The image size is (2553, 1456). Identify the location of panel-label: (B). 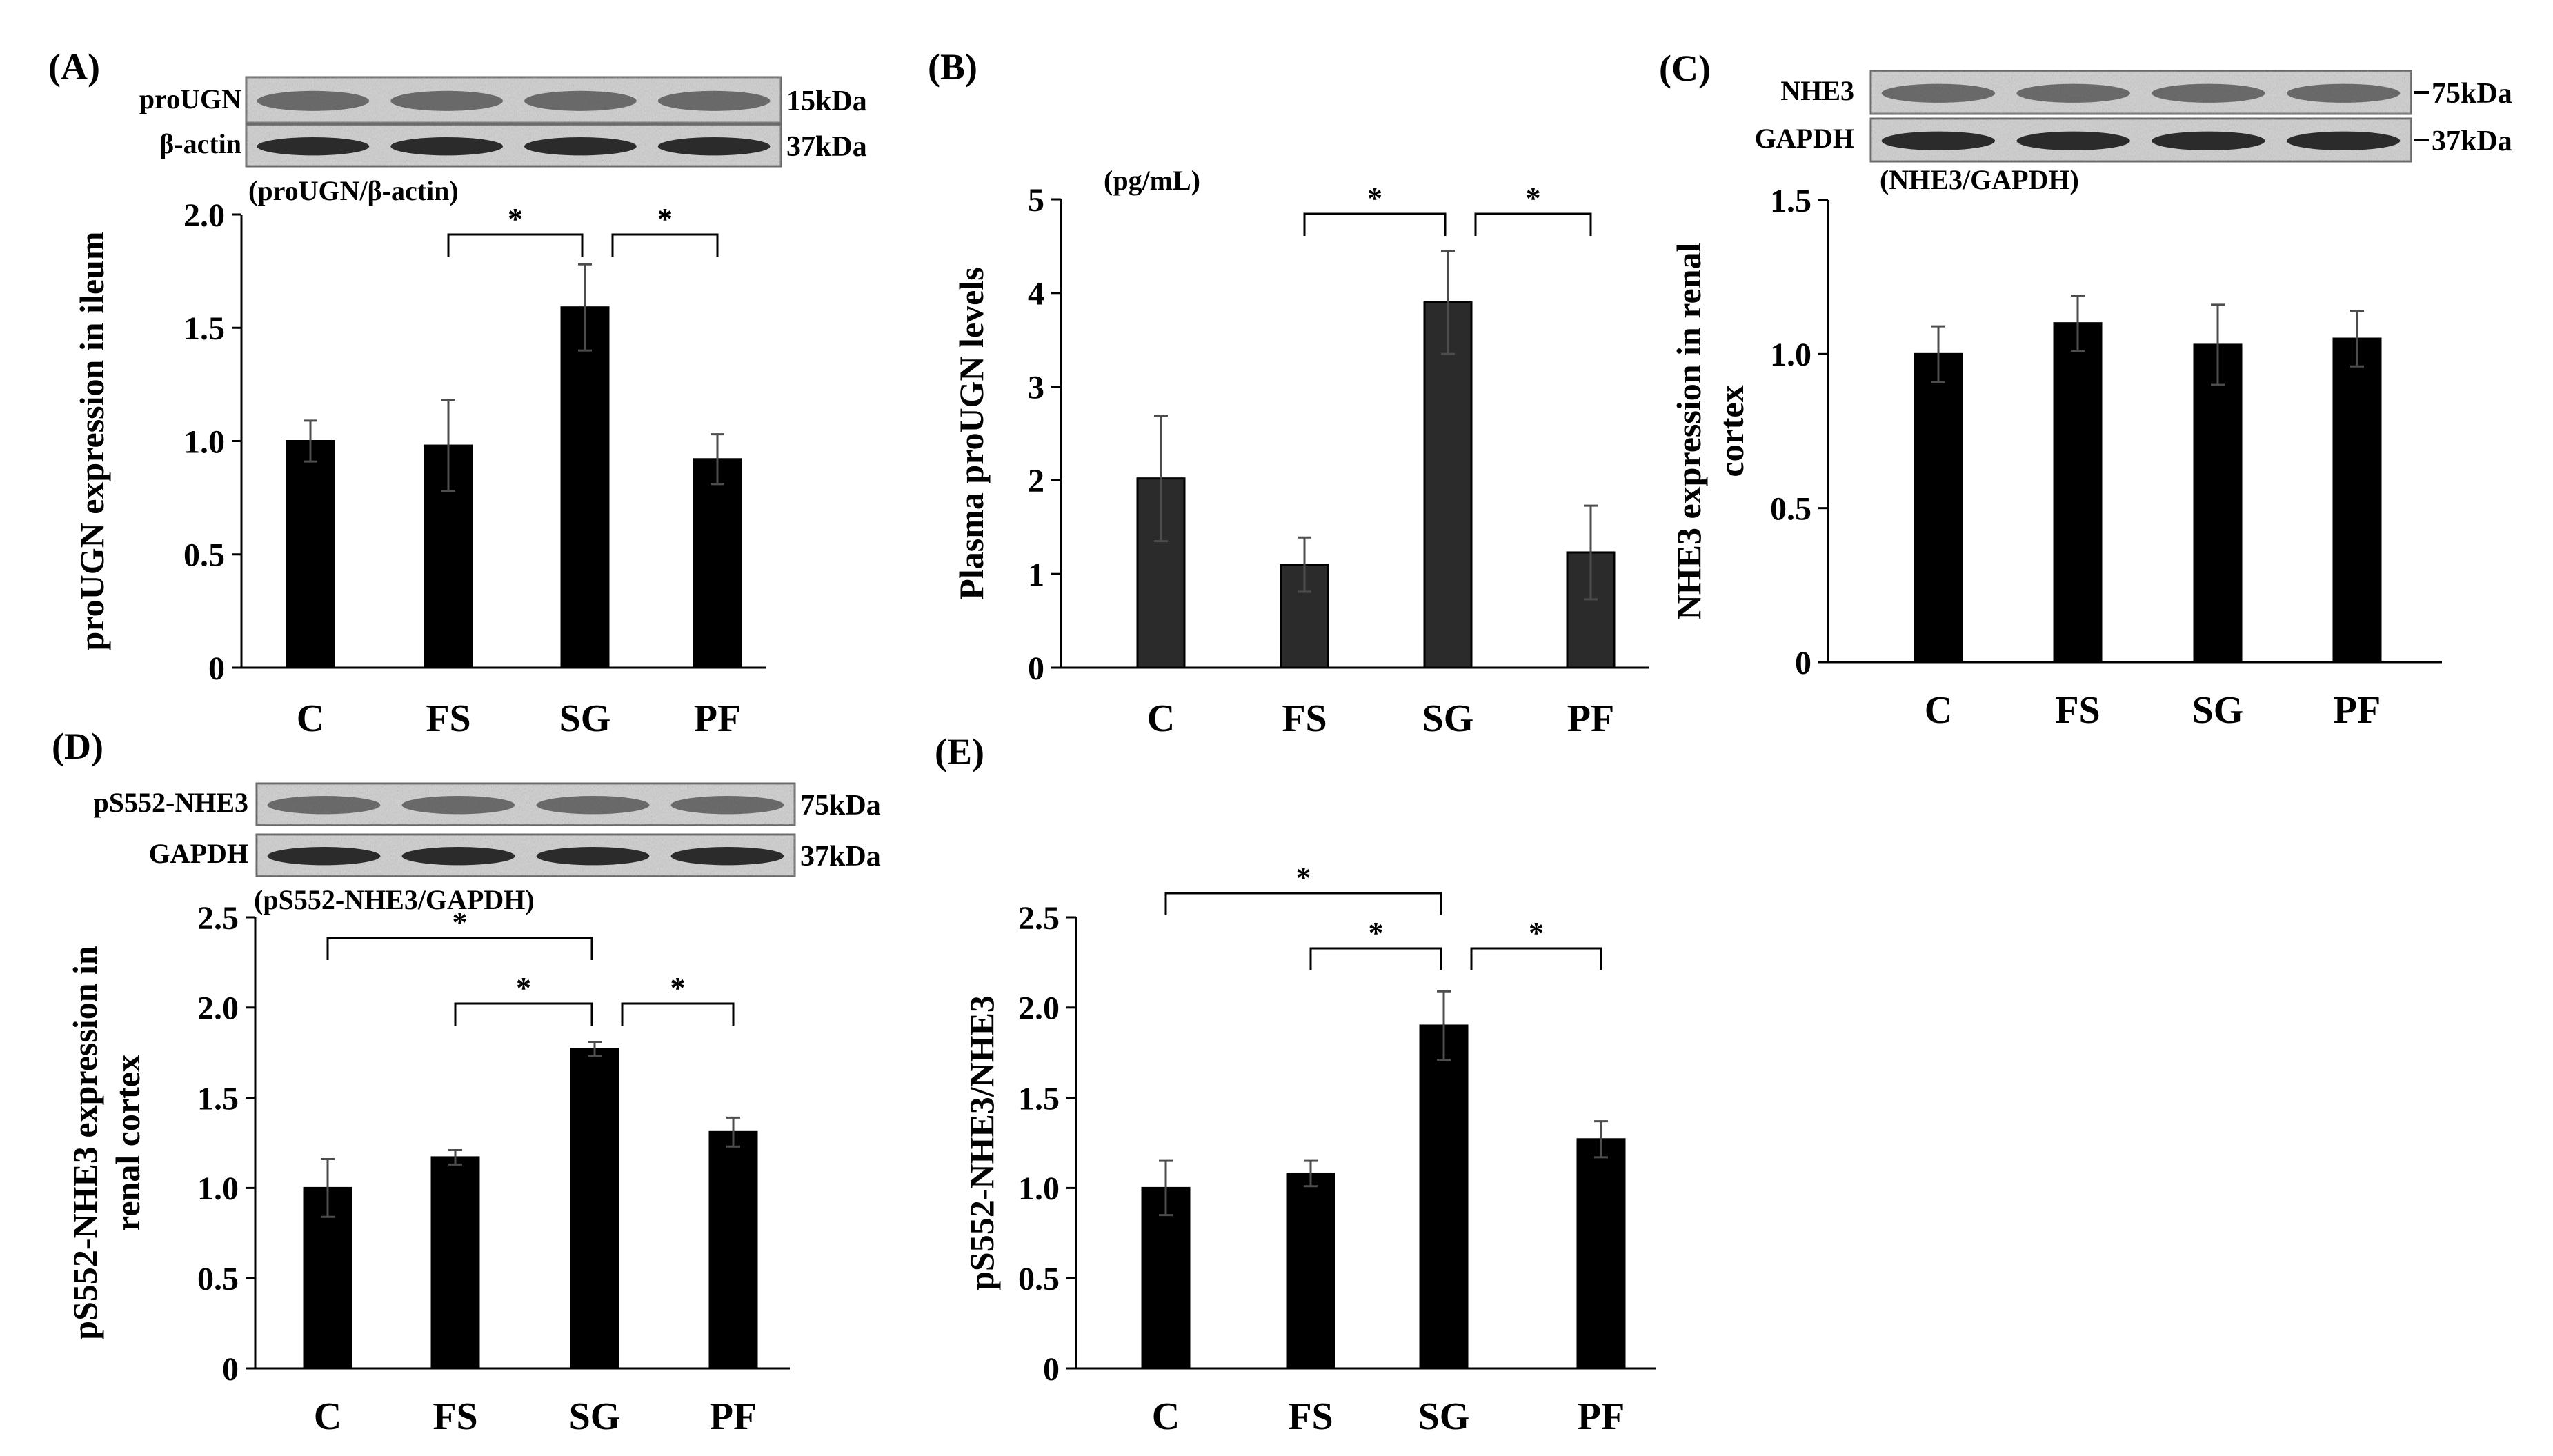
(952, 67).